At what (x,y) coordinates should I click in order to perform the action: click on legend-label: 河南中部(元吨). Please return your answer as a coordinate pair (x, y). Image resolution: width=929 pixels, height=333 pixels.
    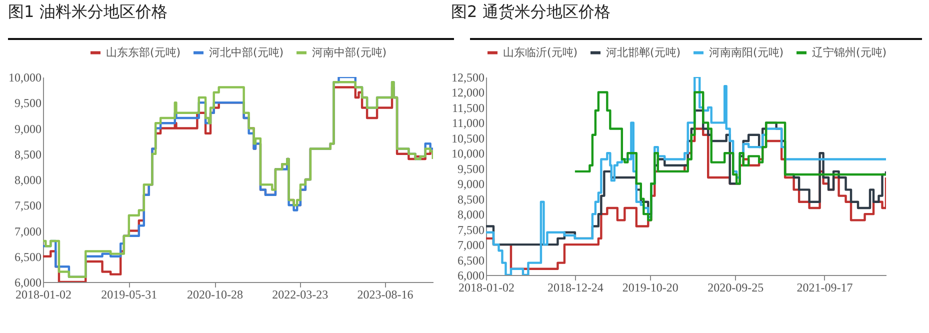
    Looking at the image, I should click on (349, 52).